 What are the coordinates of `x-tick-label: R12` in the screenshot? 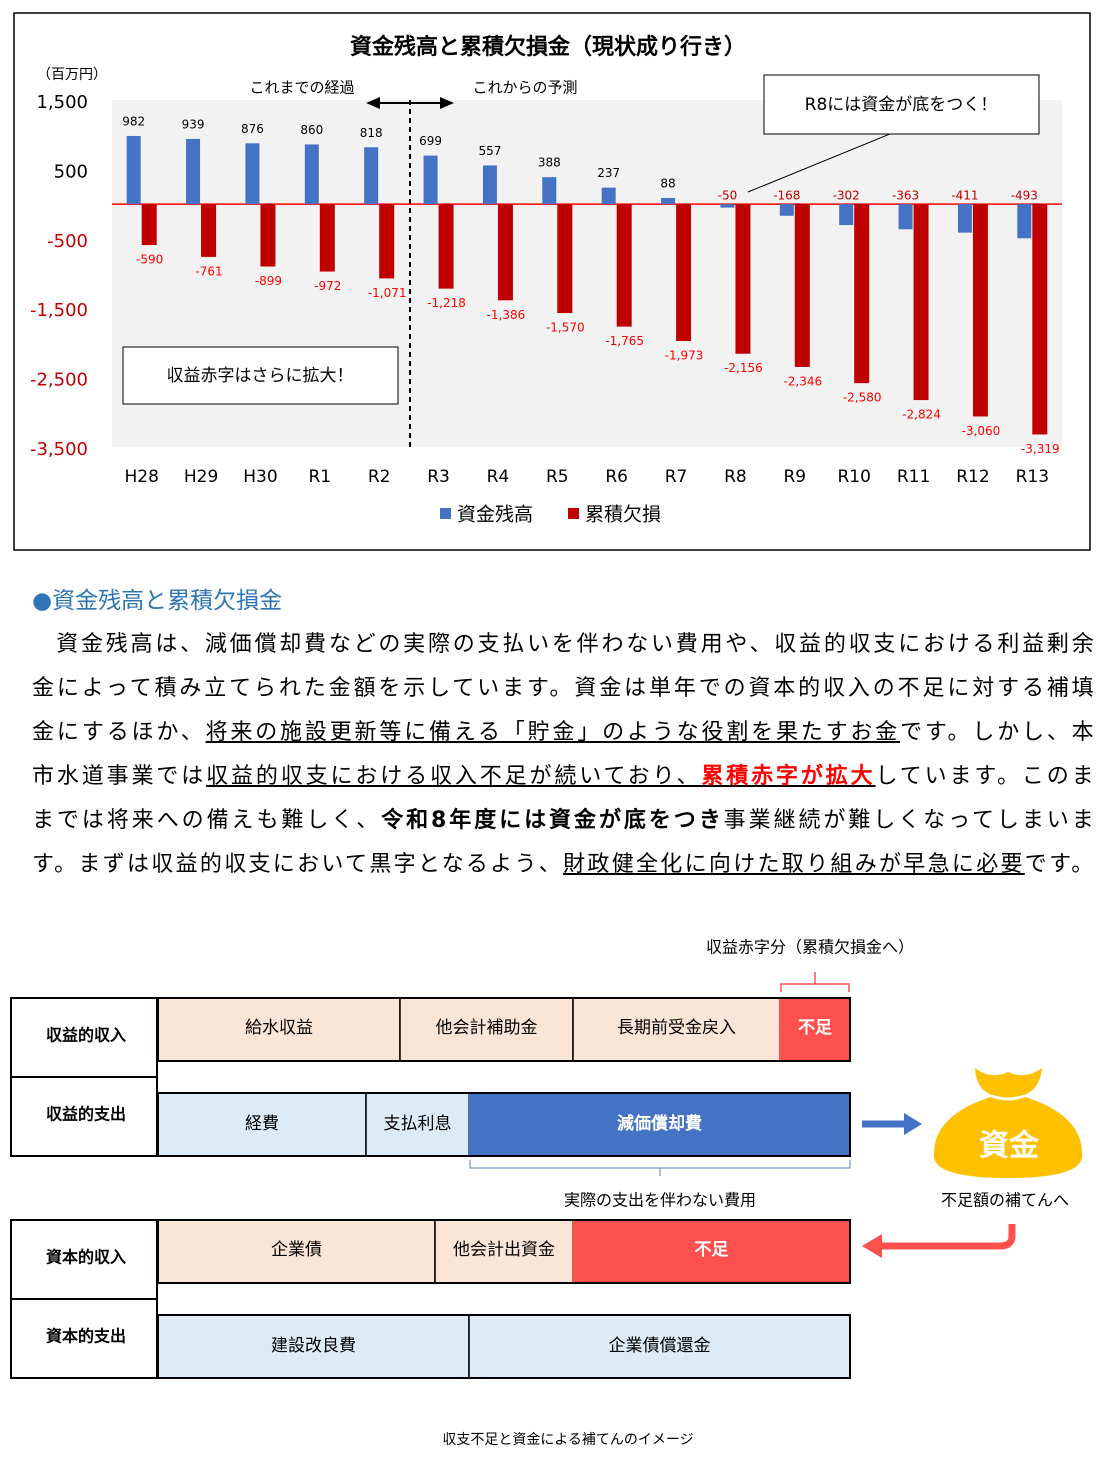 It's located at (972, 477).